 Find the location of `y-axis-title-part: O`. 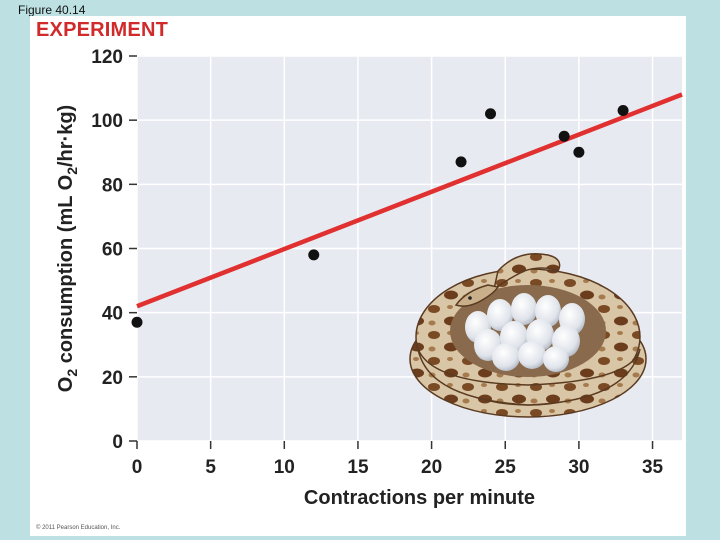

y-axis-title-part: O is located at coordinates (66, 385).